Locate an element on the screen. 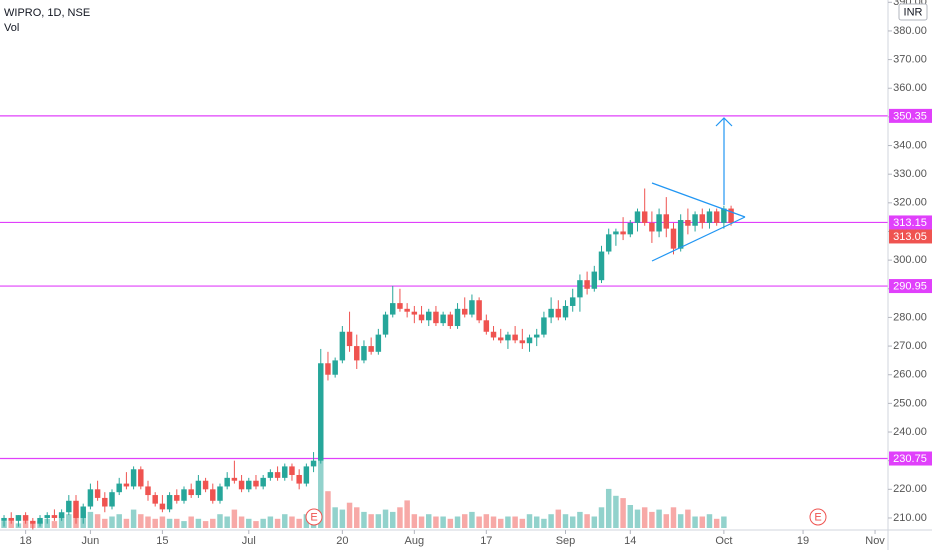  currency-box is located at coordinates (913, 12).